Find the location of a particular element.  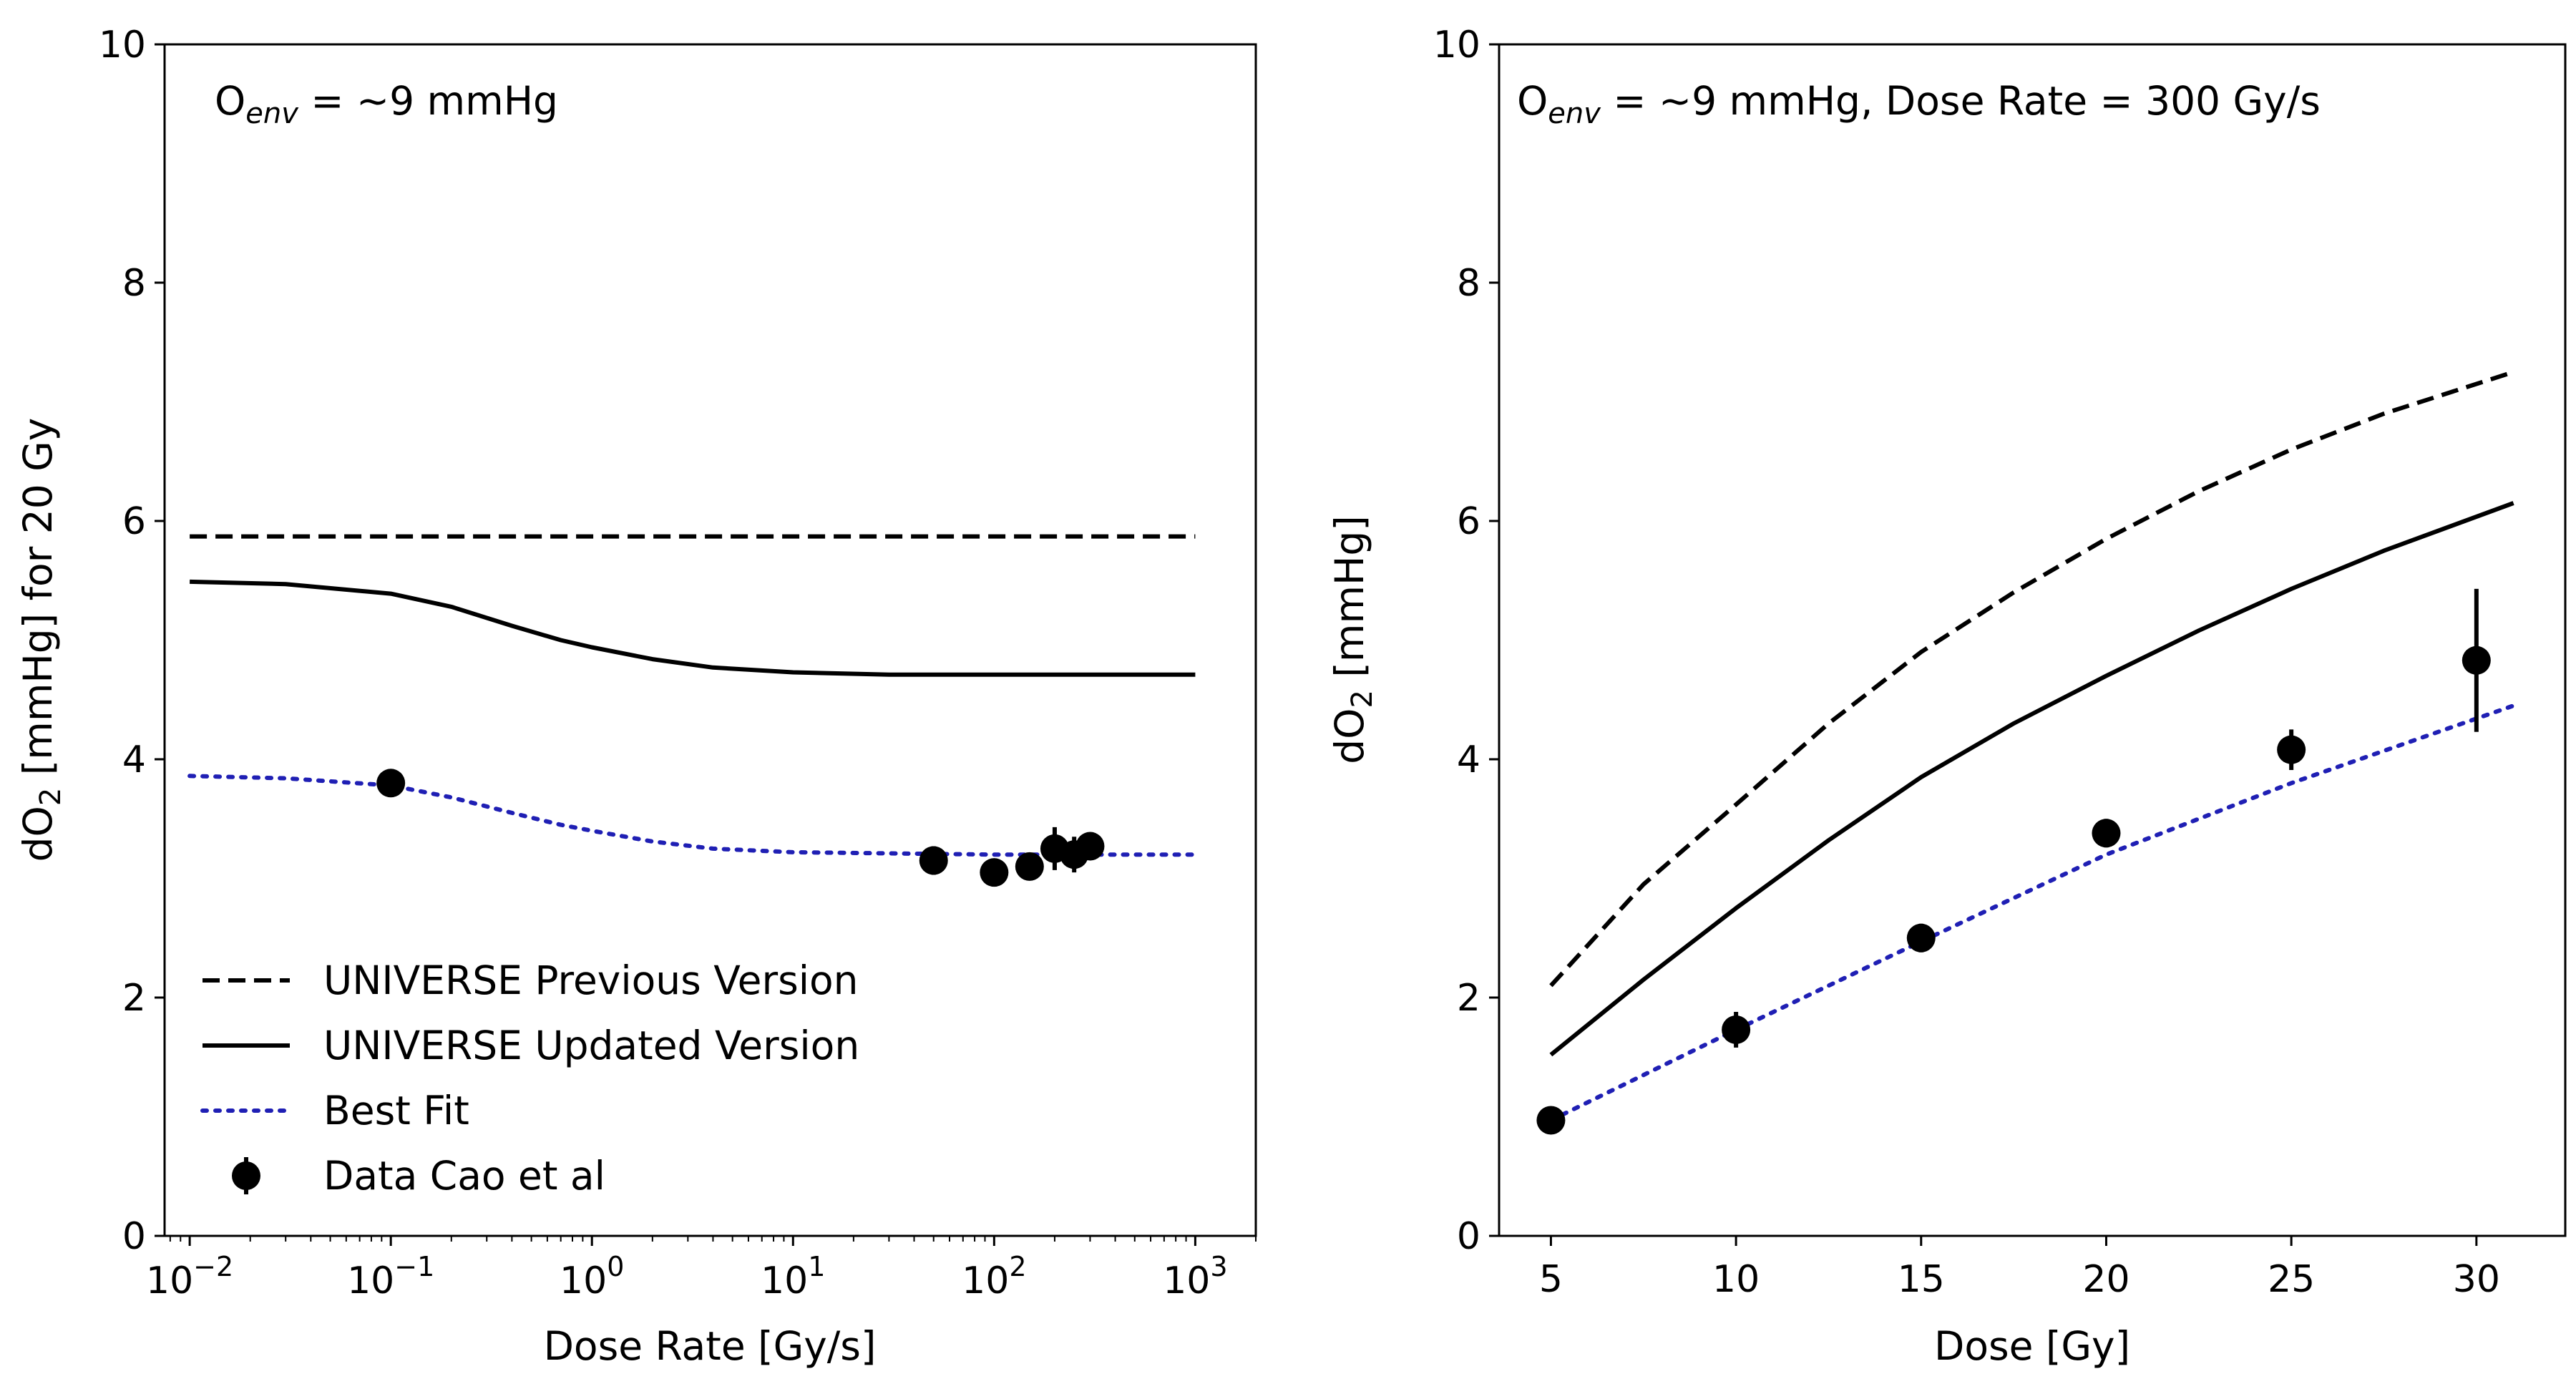

x-tick-label: 5 is located at coordinates (1551, 1279).